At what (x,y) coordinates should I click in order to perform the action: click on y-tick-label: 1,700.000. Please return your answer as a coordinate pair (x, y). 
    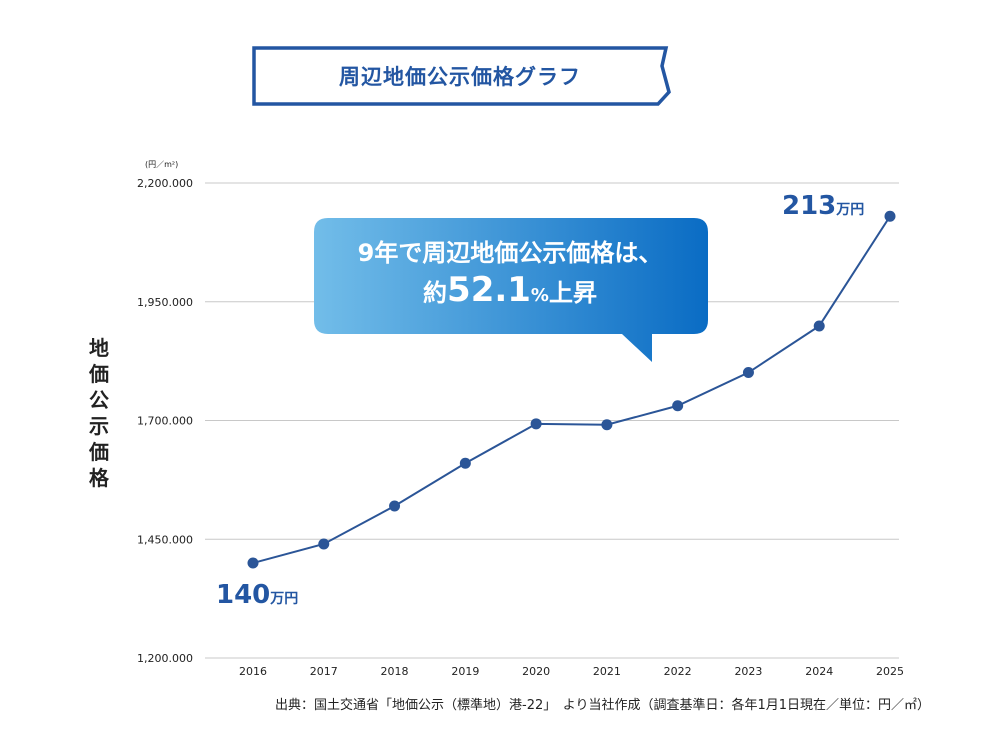
    Looking at the image, I should click on (165, 421).